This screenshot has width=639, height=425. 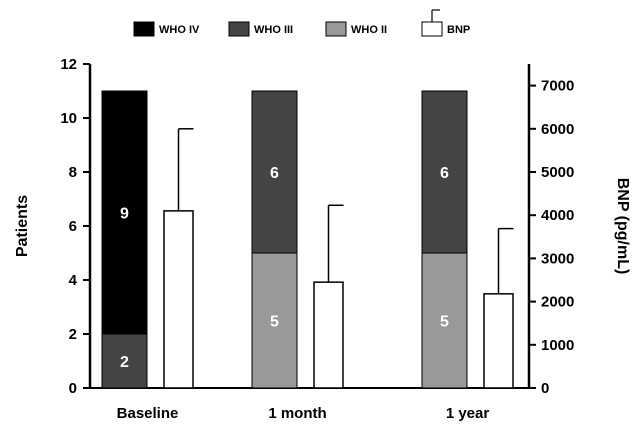 I want to click on left-tick-label: 6, so click(x=73, y=226).